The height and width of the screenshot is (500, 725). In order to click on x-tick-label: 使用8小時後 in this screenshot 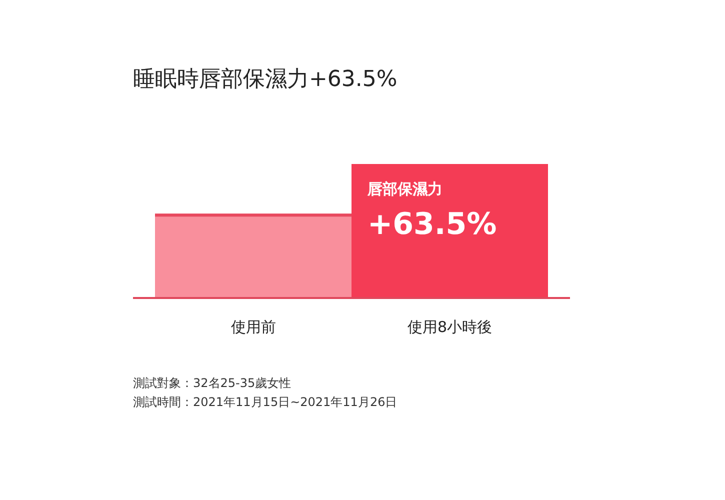, I will do `click(449, 327)`.